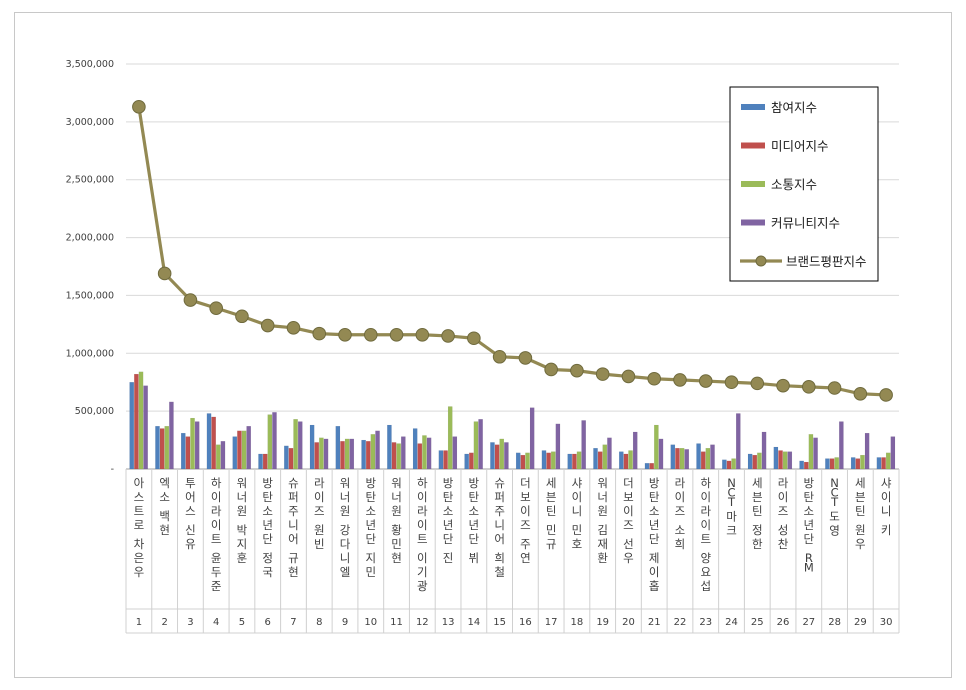  Describe the element at coordinates (216, 622) in the screenshot. I see `x-tick-label: 4` at that location.